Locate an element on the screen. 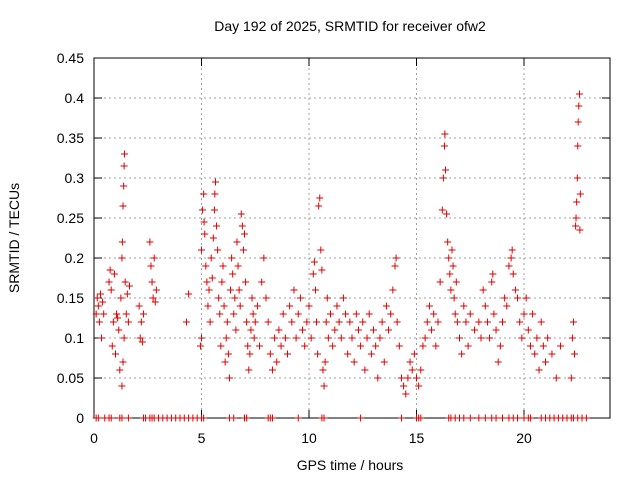 The image size is (640, 480). y-tick-label: 0.35 is located at coordinates (70, 138).